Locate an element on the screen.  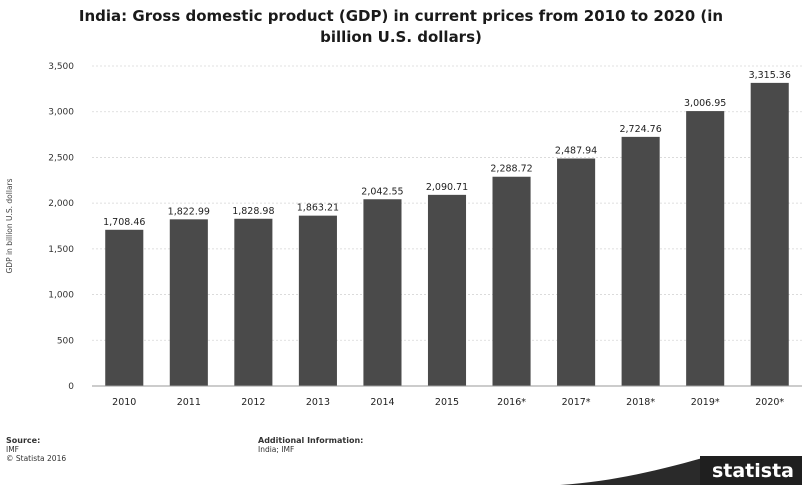
value-label: 2,724.76 is located at coordinates (640, 129).